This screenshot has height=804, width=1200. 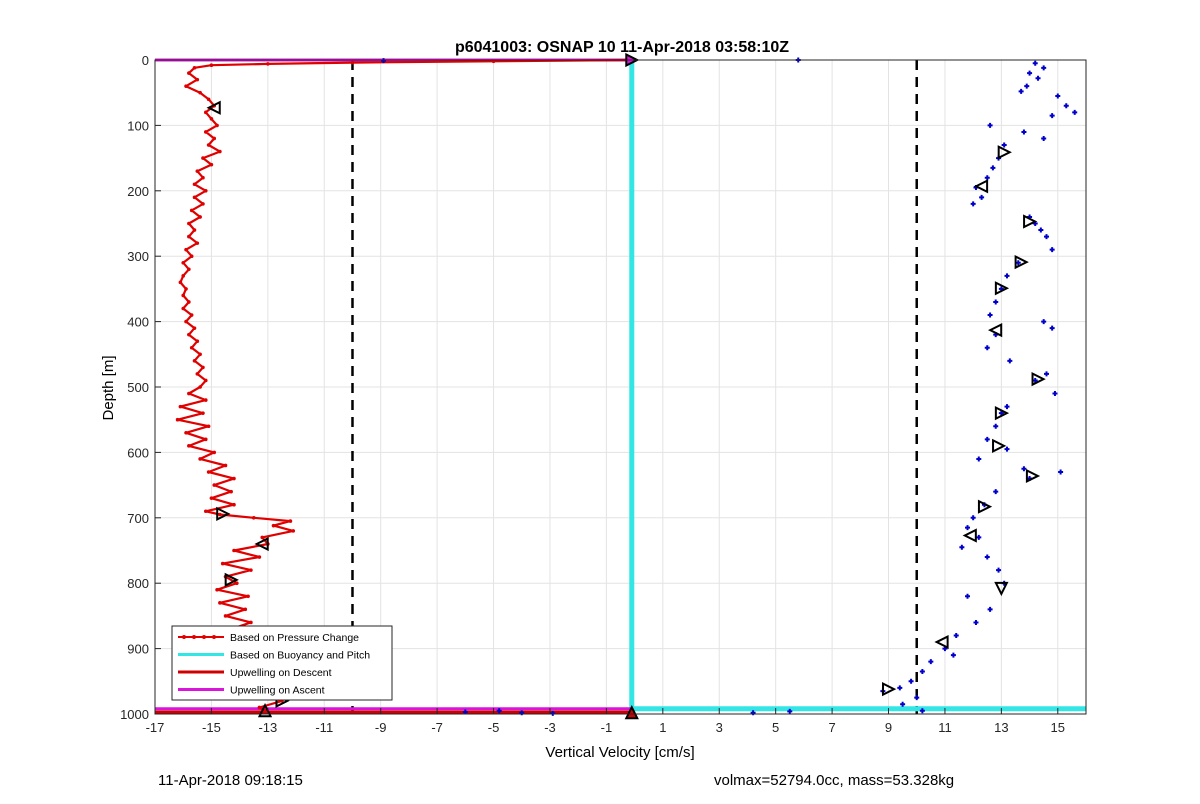 What do you see at coordinates (831, 727) in the screenshot?
I see `x-tick-label: 7` at bounding box center [831, 727].